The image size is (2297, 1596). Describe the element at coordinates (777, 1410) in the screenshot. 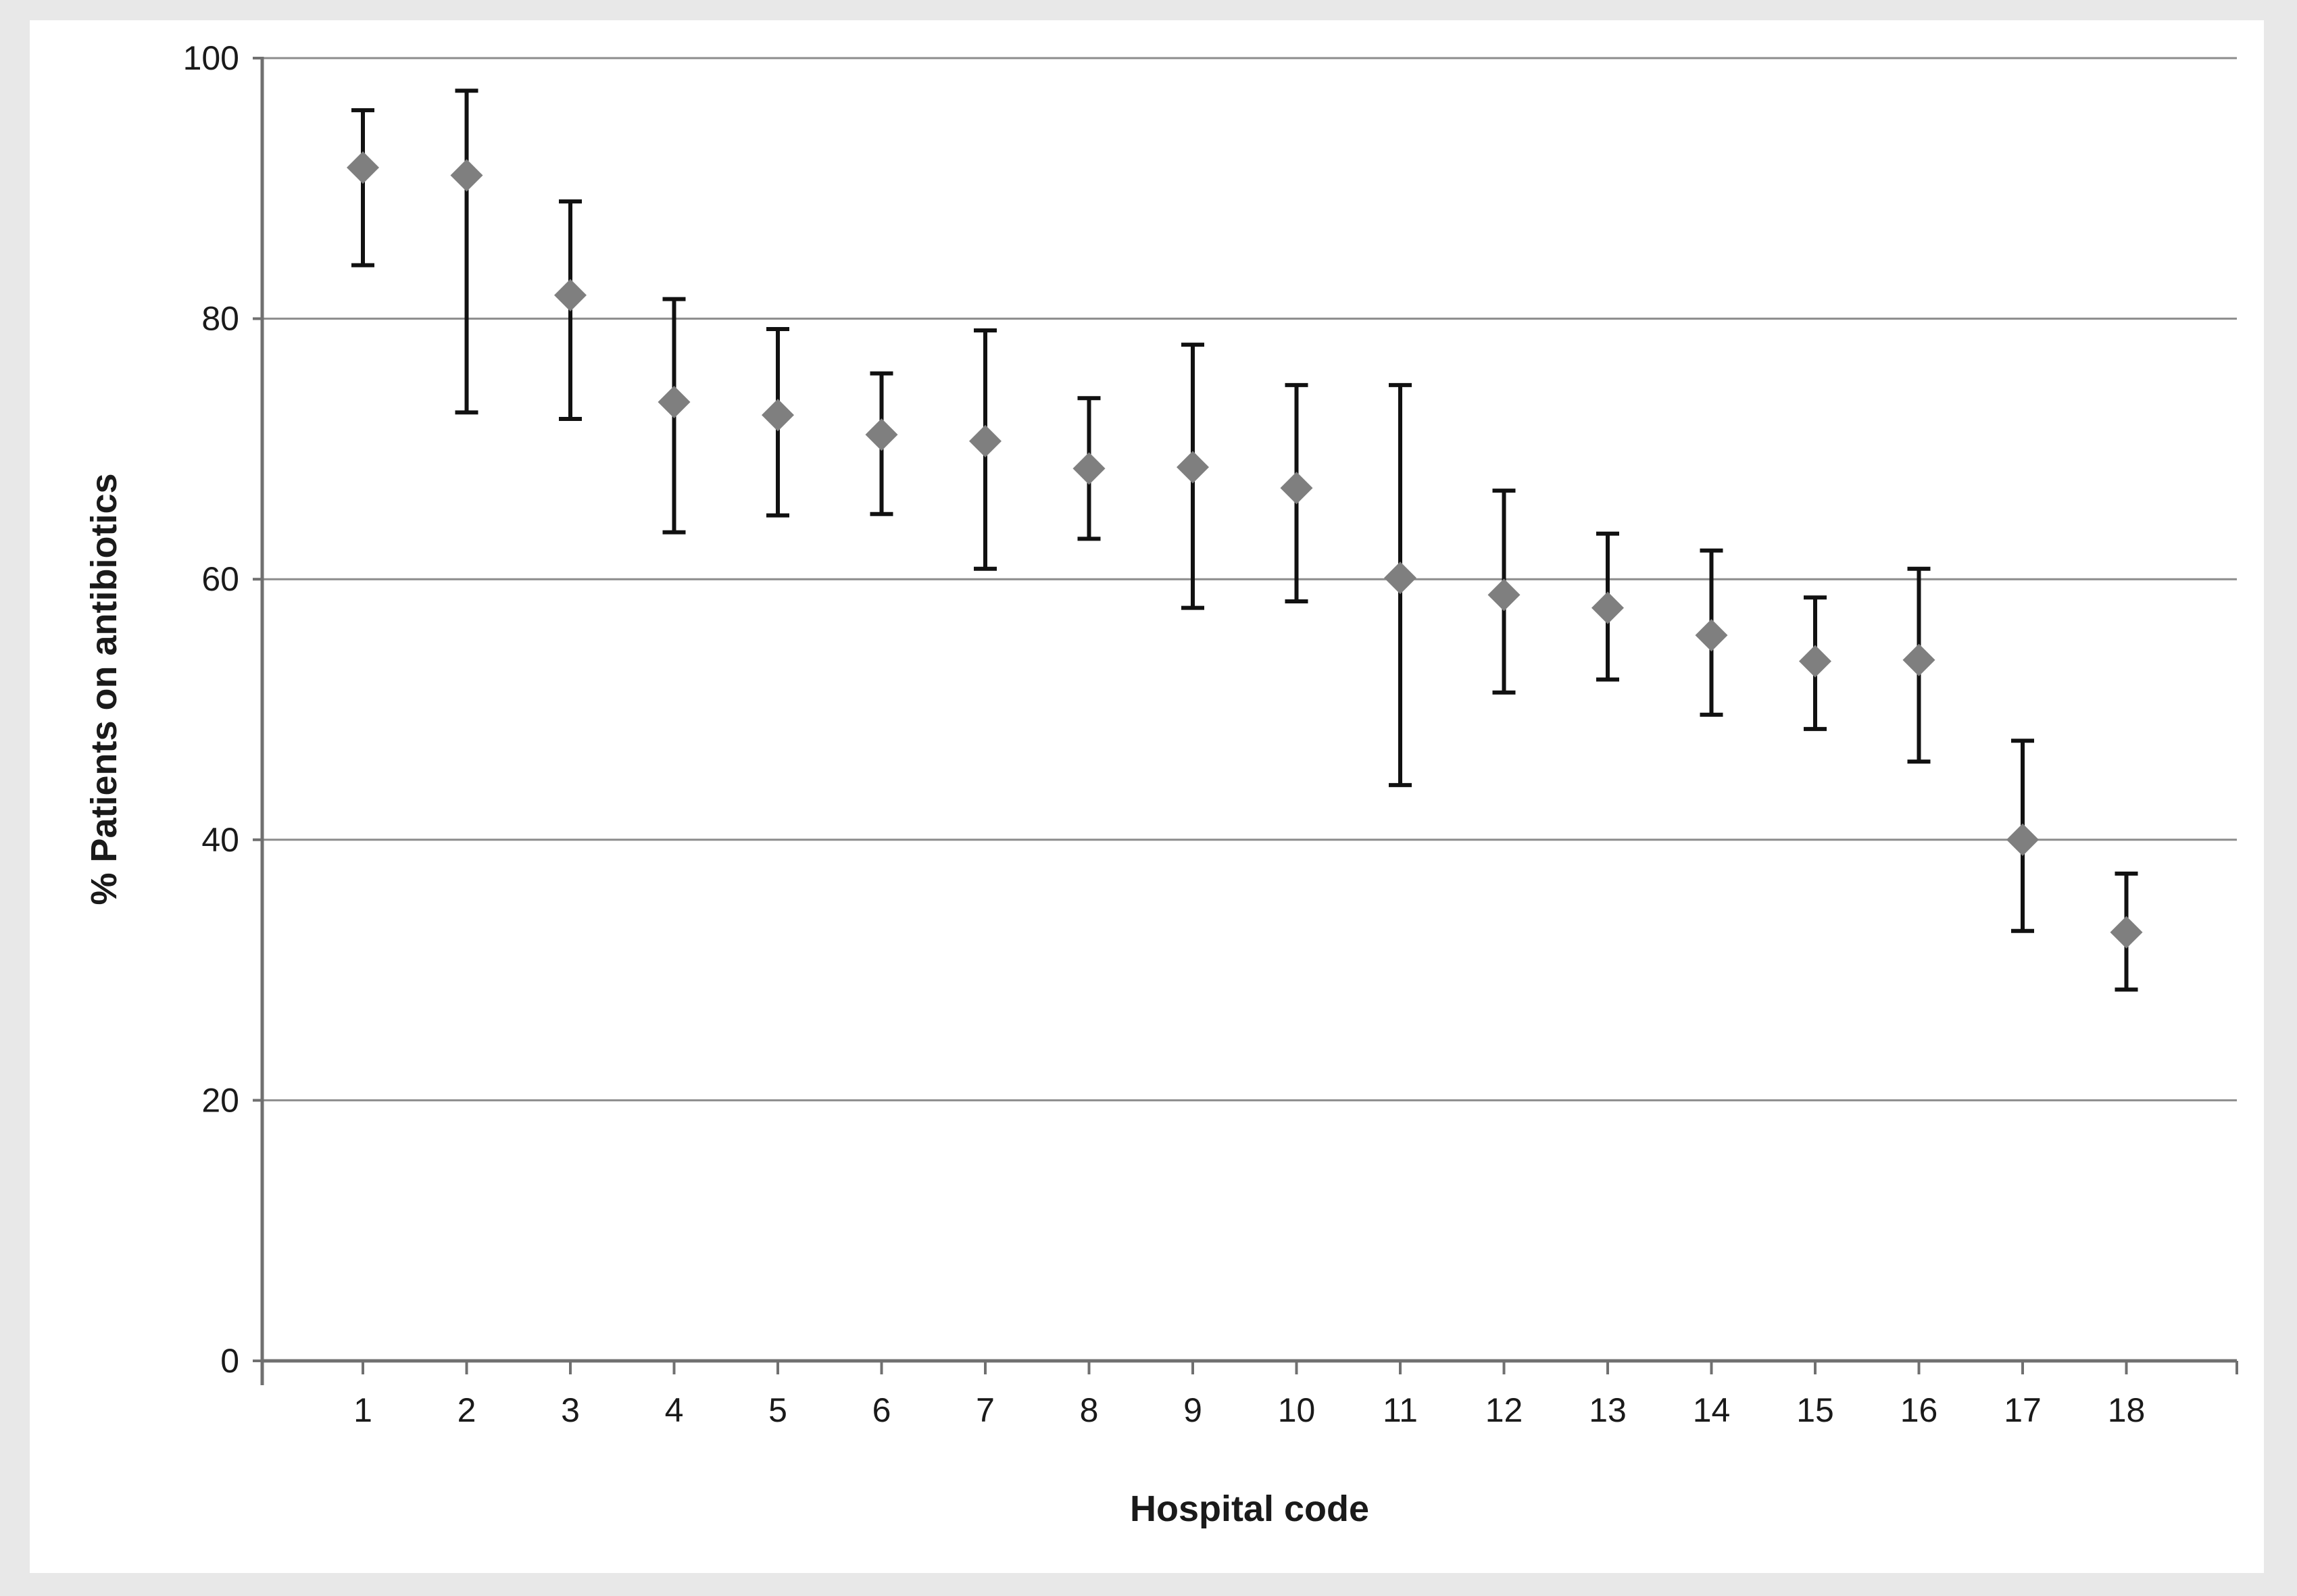

I see `x-tick-label-5: 5` at that location.